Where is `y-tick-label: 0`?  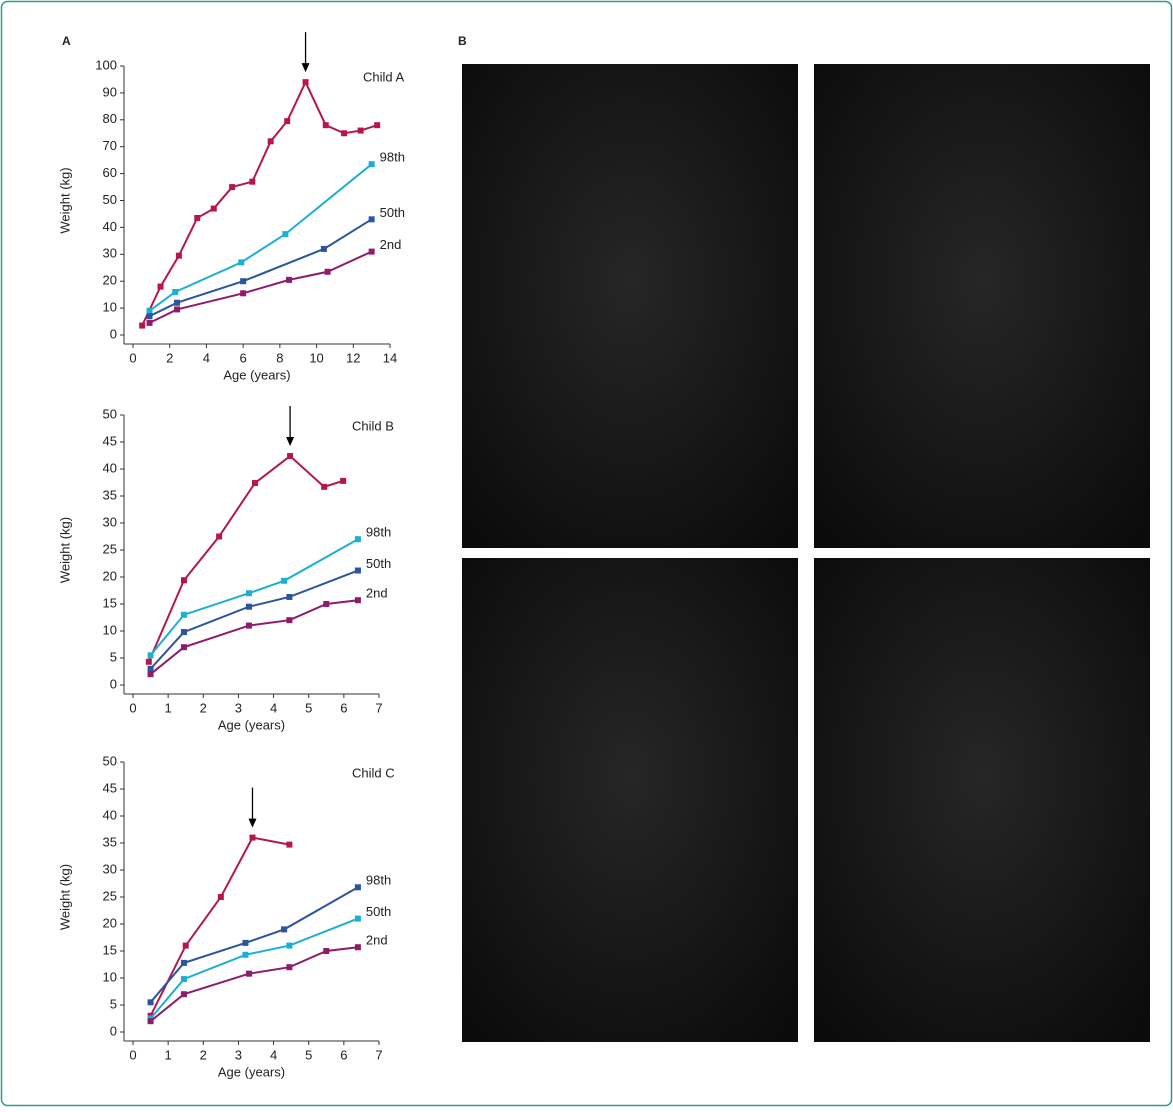
y-tick-label: 0 is located at coordinates (113, 1030).